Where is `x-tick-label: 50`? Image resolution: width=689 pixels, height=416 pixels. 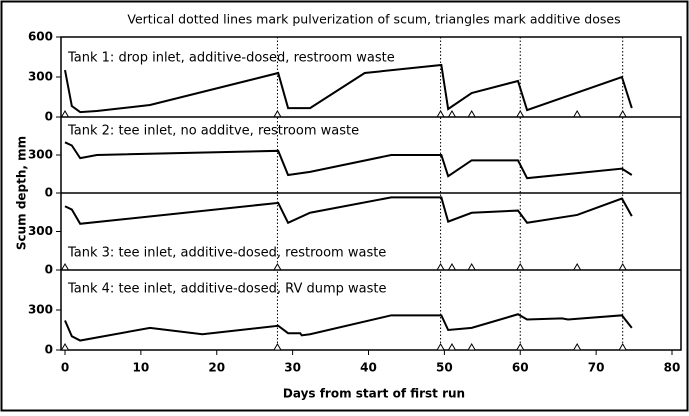 x-tick-label: 50 is located at coordinates (444, 368).